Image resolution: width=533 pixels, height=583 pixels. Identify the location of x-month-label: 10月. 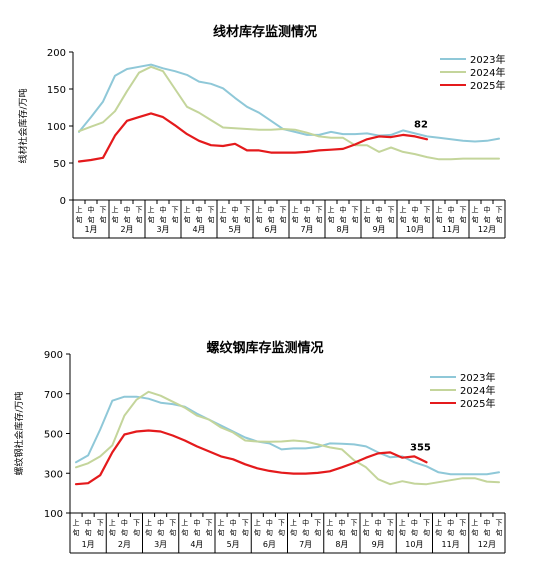
(415, 229).